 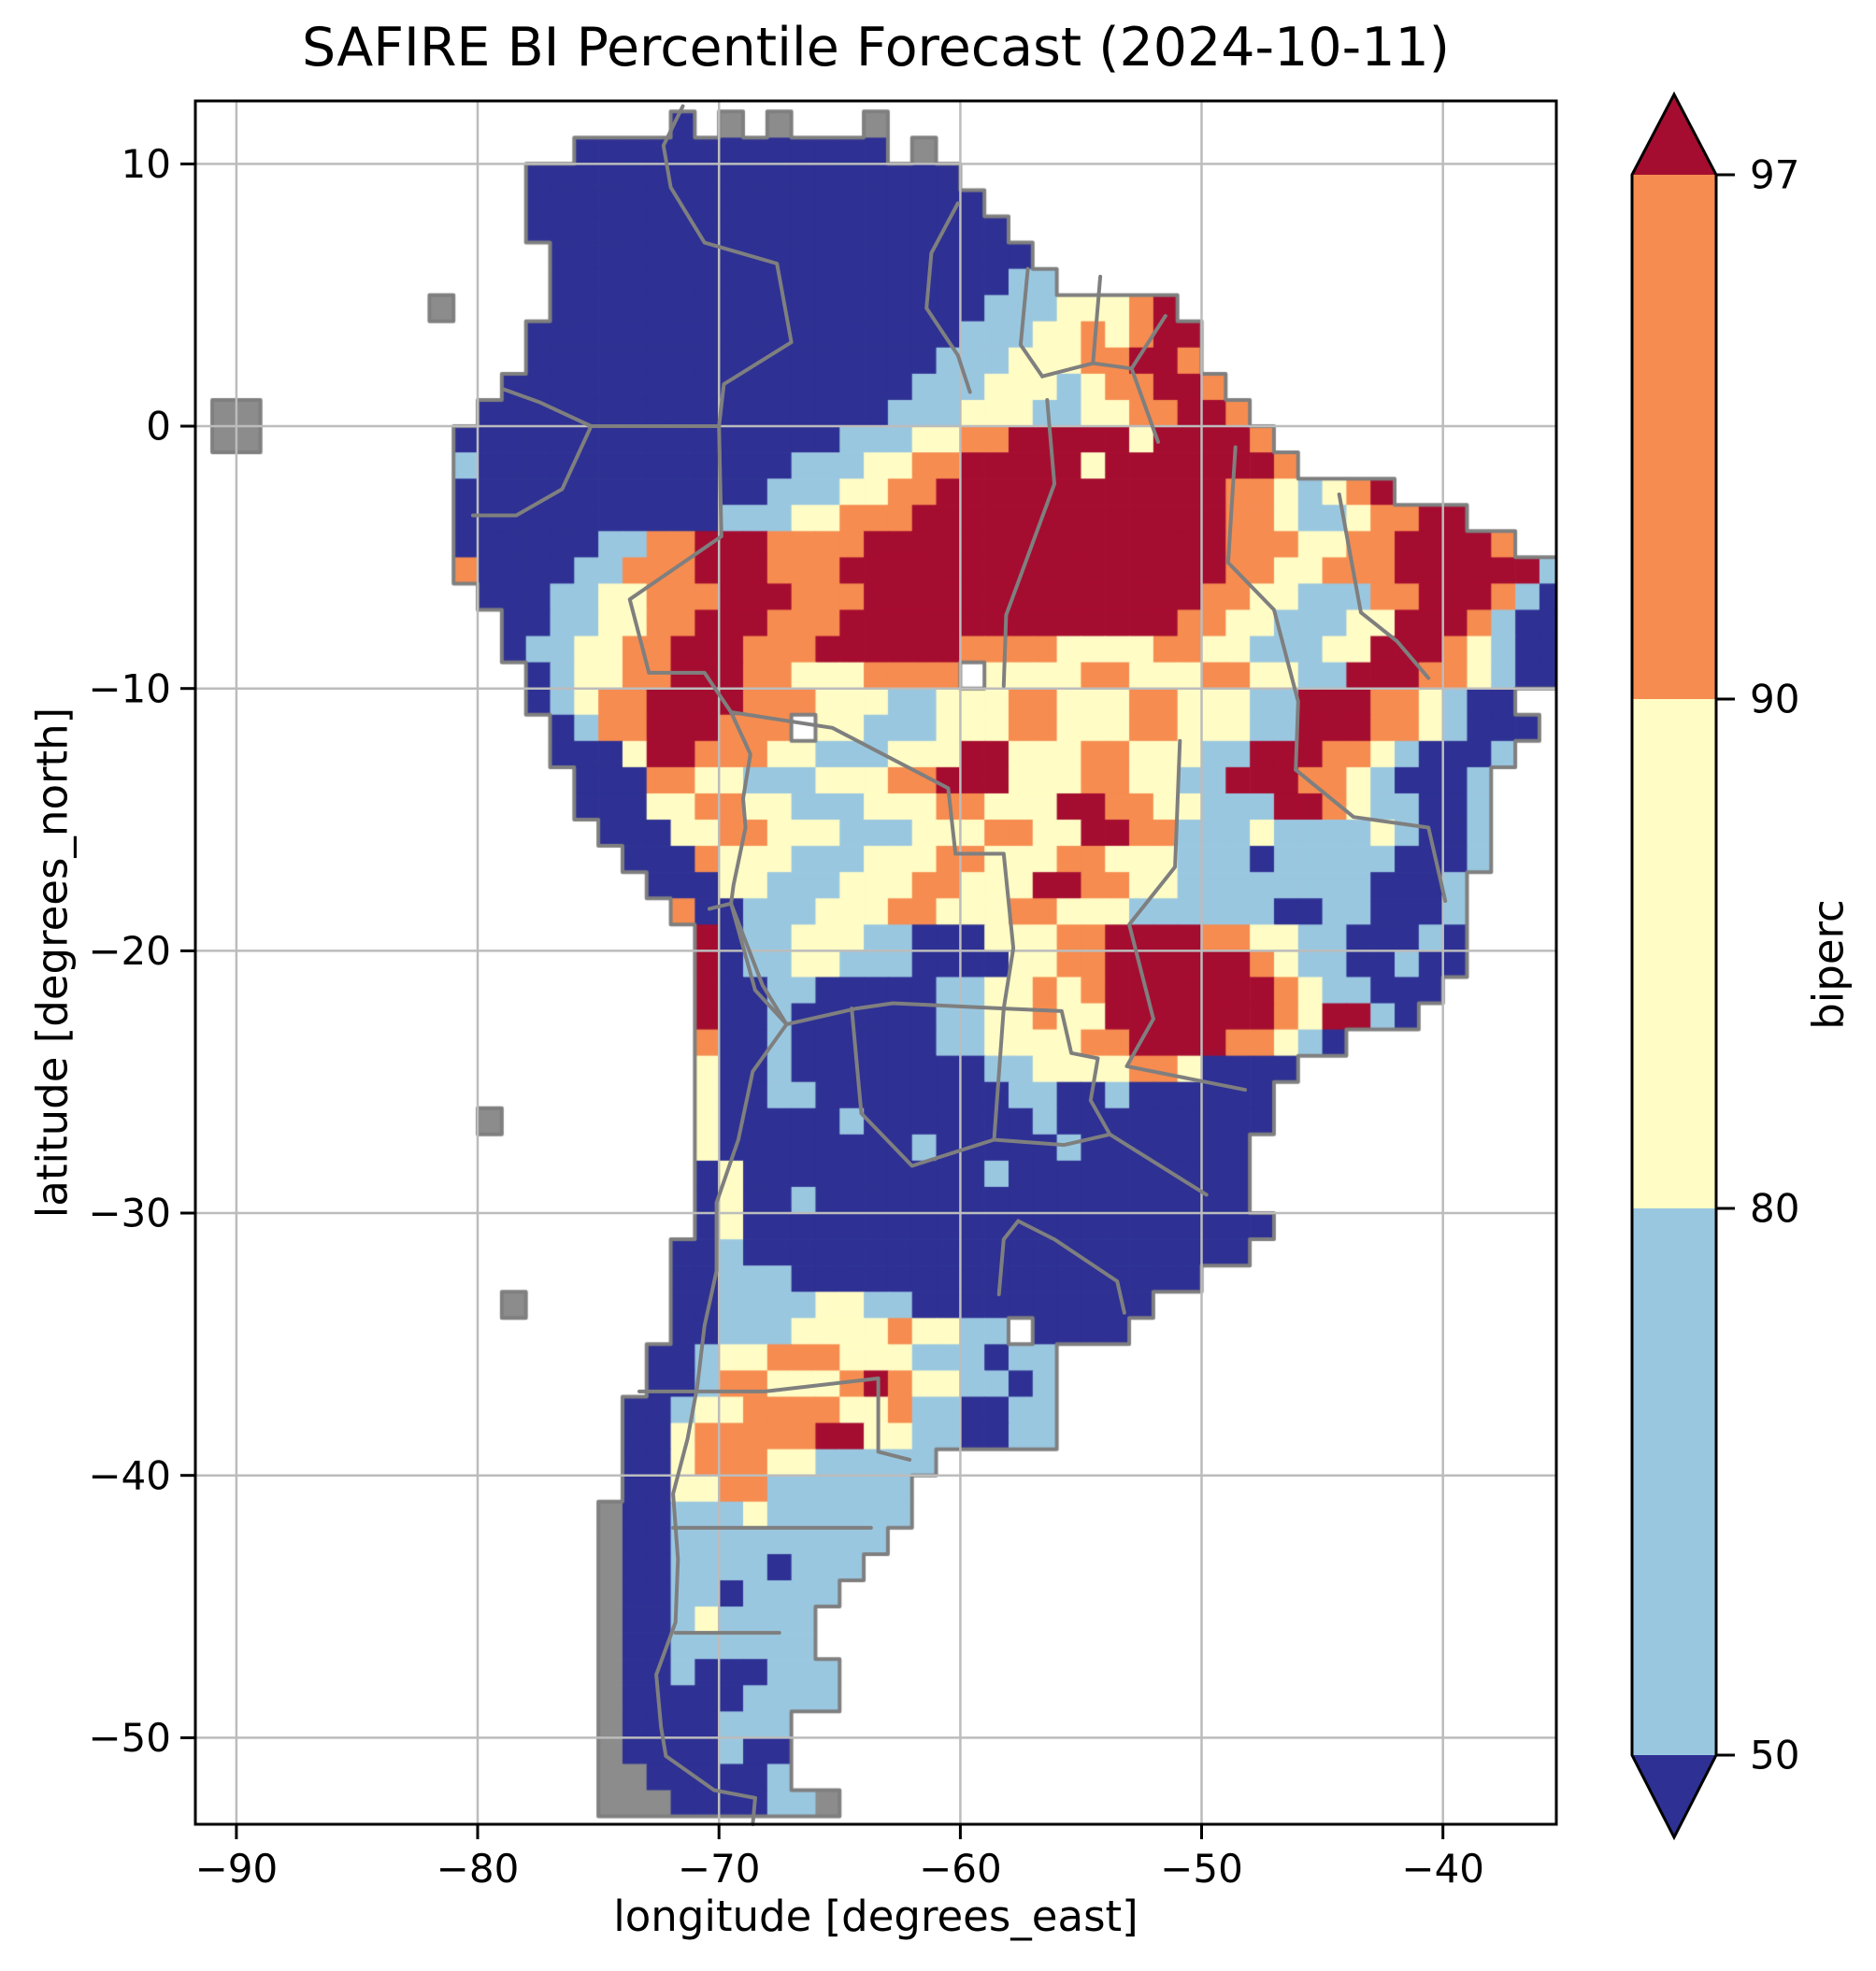 What do you see at coordinates (960, 1869) in the screenshot?
I see `x-tick-label: −60` at bounding box center [960, 1869].